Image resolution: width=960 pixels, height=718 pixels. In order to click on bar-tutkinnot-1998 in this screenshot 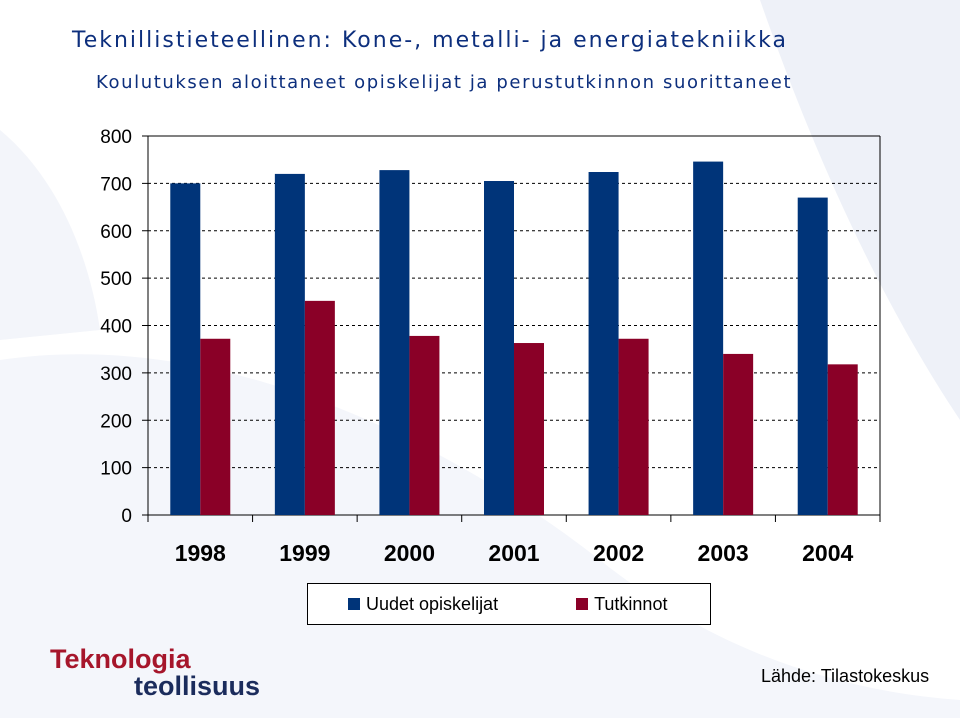, I will do `click(215, 426)`.